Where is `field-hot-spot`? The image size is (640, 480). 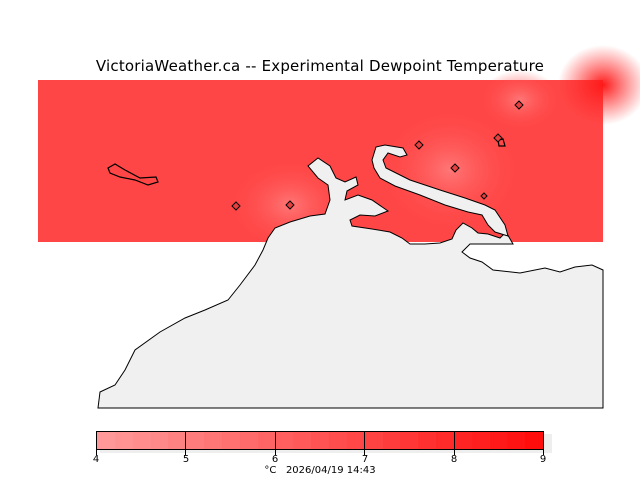 field-hot-spot is located at coordinates (599, 85).